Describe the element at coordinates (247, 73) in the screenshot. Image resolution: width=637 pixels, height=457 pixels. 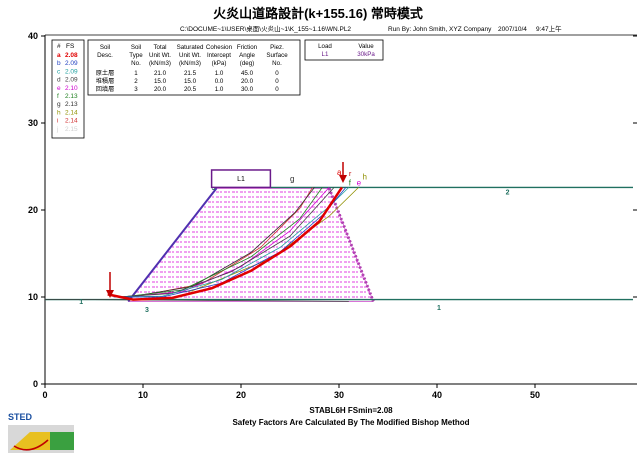
I see `soil-table-cell: 45.0` at that location.